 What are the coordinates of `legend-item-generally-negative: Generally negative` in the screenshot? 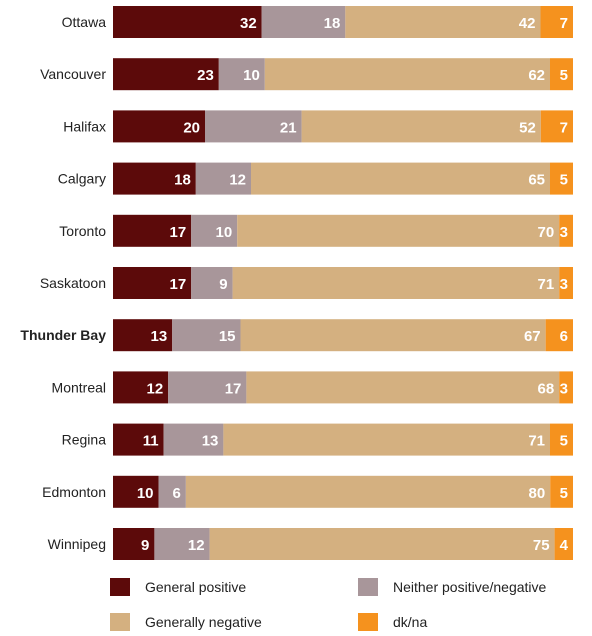 It's located at (186, 622).